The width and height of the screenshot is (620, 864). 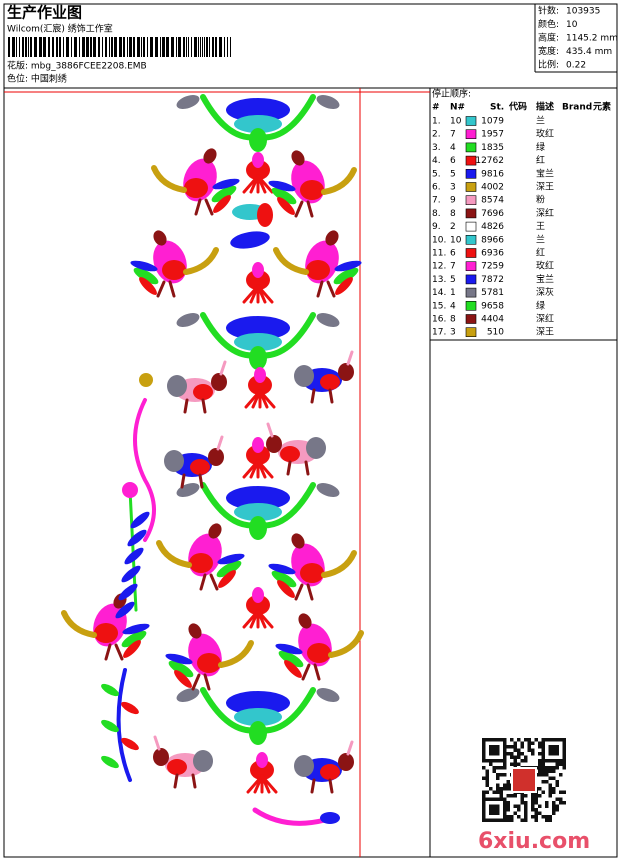 What do you see at coordinates (540, 239) in the screenshot?
I see `row-desc: 兰` at bounding box center [540, 239].